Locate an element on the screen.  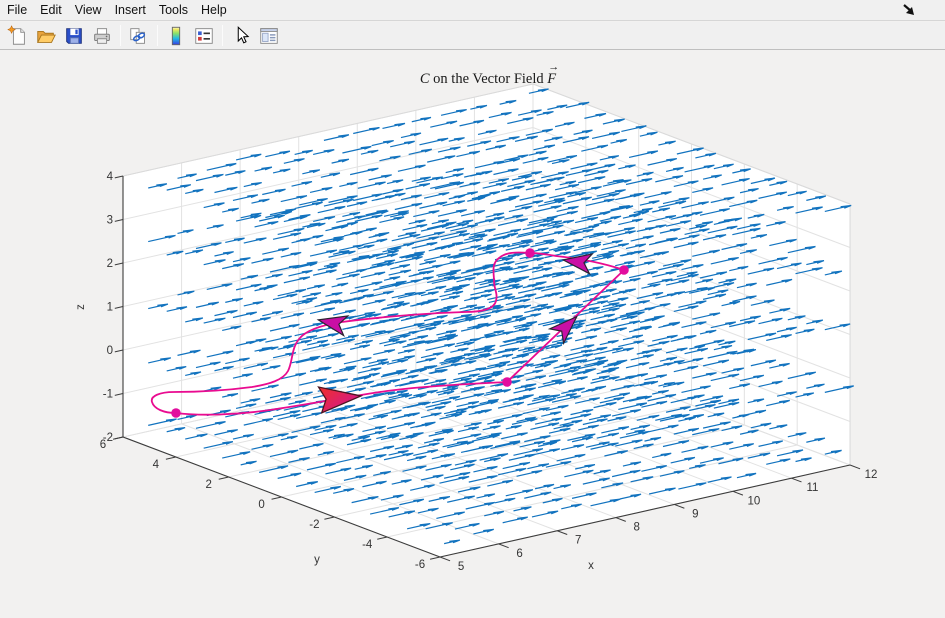
save-figure-button is located at coordinates (74, 35).